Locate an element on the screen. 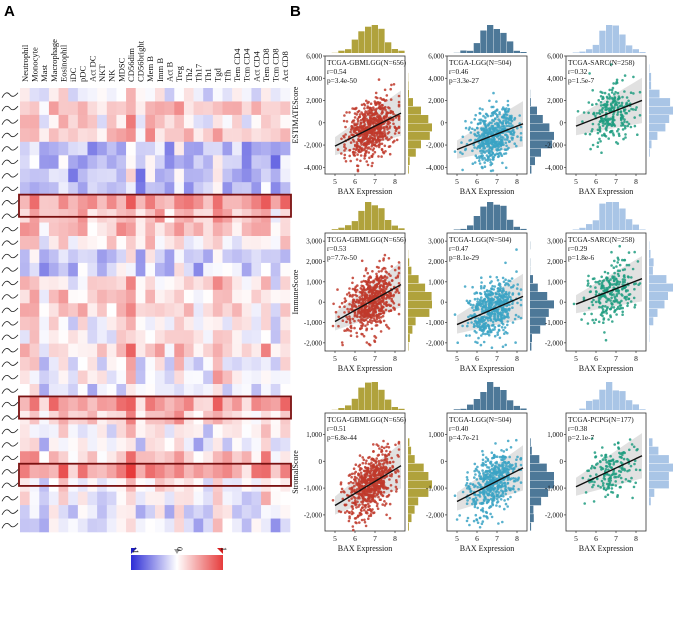 This screenshot has width=683, height=619. panel-b-label: B is located at coordinates (295, 11).